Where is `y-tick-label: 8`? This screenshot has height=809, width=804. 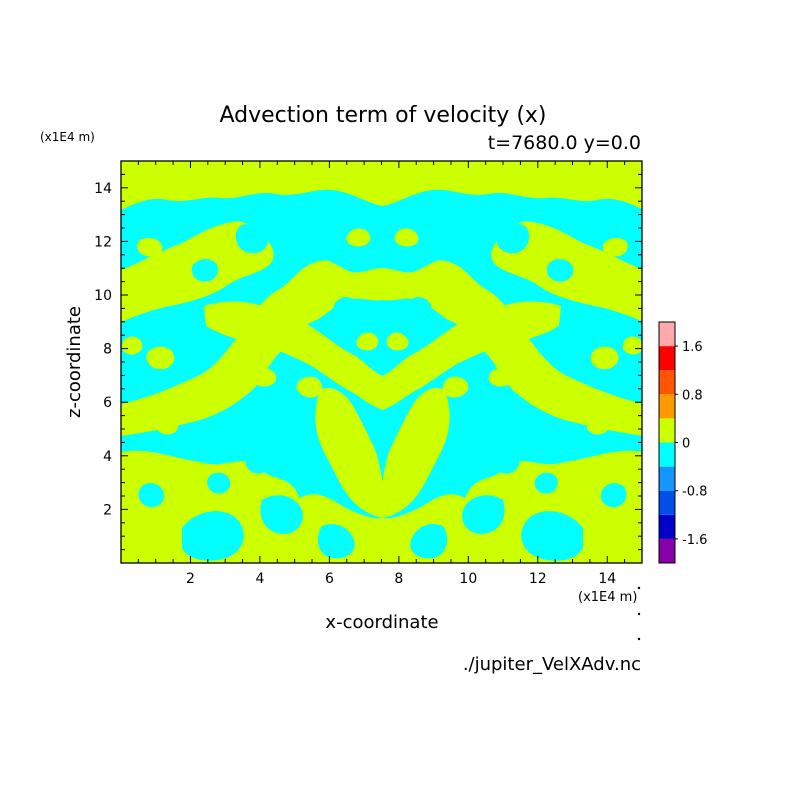 y-tick-label: 8 is located at coordinates (107, 350).